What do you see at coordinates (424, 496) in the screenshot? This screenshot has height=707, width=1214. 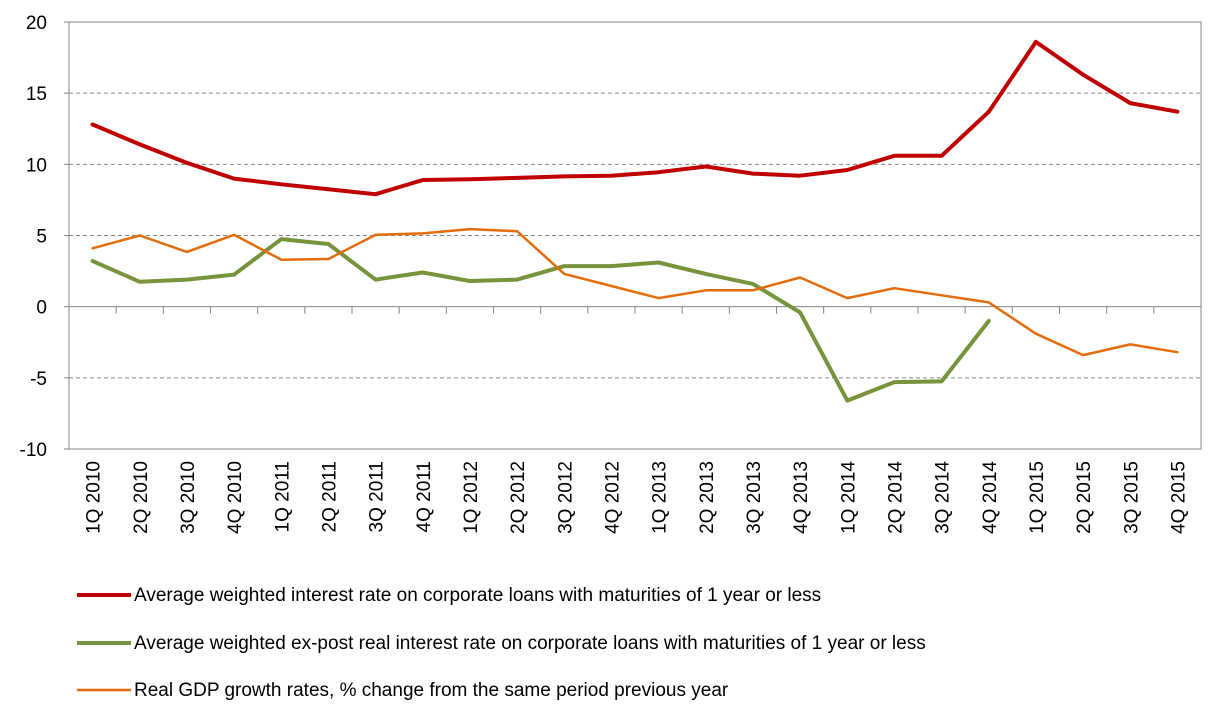 I see `x-tick-label: 4Q 2011` at bounding box center [424, 496].